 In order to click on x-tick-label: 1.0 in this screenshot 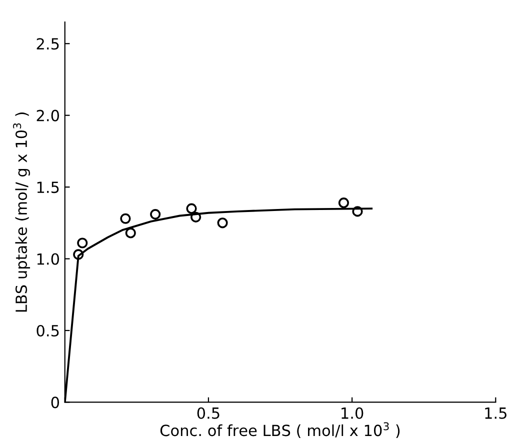, I will do `click(353, 413)`.